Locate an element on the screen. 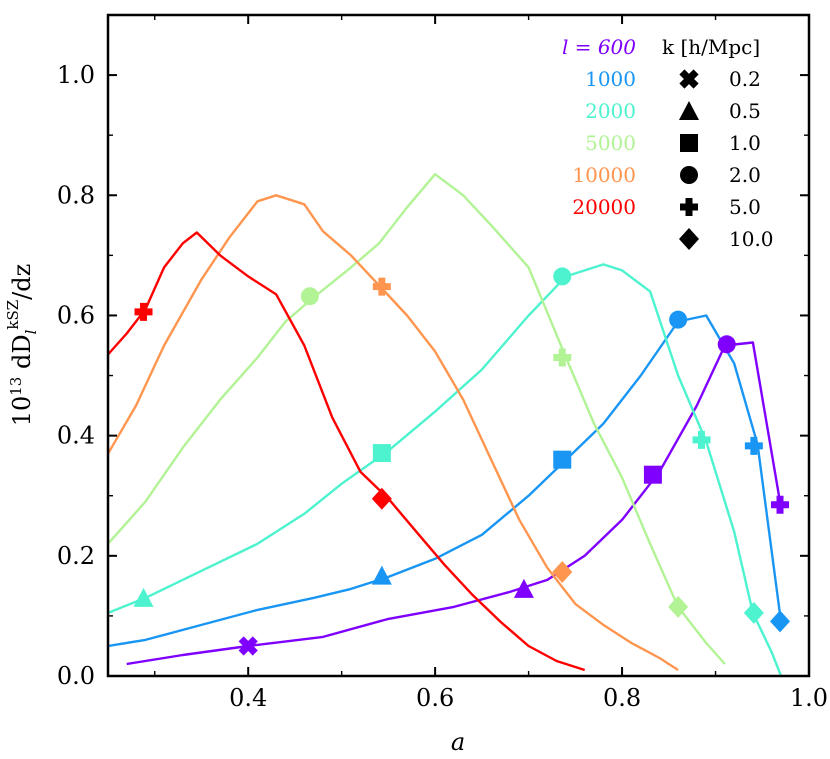  marker-l600-k0.2-shape is located at coordinates (248, 646).